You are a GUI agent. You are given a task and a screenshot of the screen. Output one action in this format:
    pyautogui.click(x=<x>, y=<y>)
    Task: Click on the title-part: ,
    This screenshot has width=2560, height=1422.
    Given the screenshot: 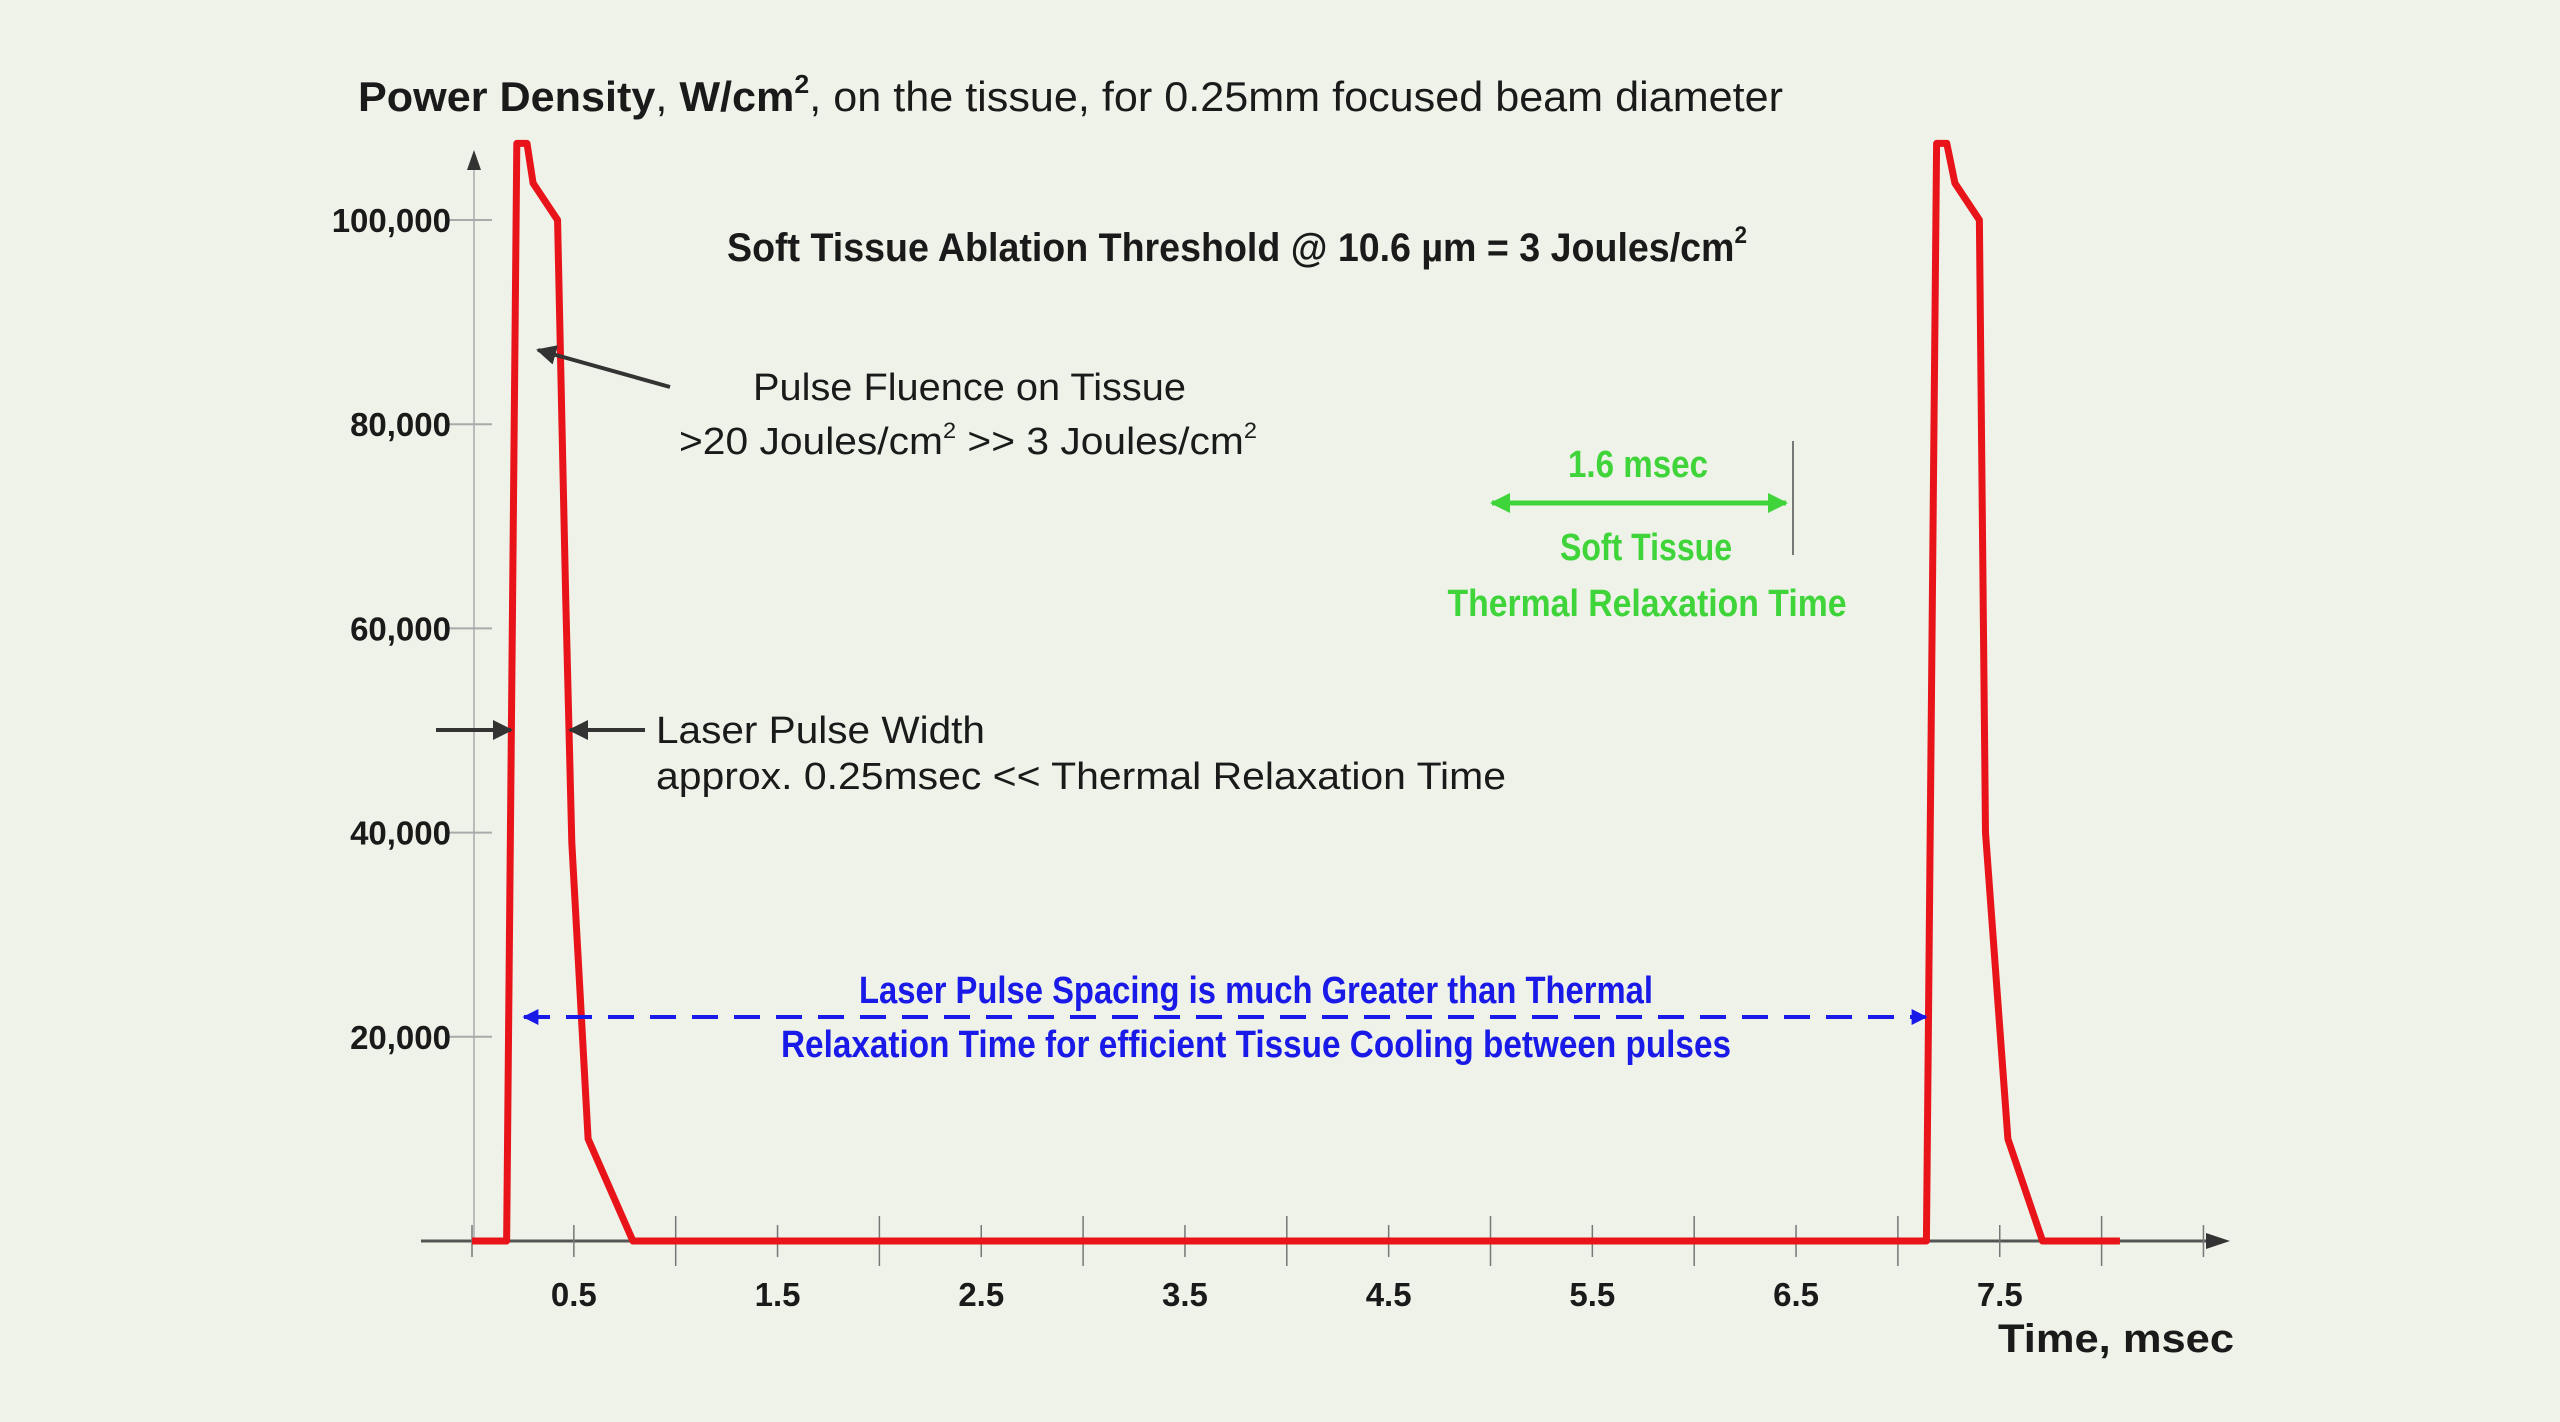 What is the action you would take?
    pyautogui.click(x=667, y=96)
    